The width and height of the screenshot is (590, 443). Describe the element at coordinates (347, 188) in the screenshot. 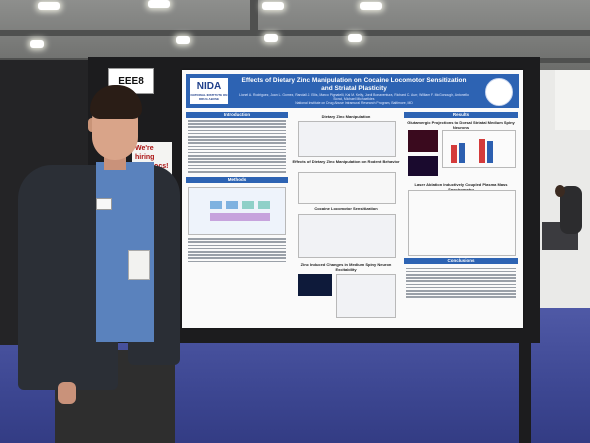

I see `rodent-behavior-table` at that location.